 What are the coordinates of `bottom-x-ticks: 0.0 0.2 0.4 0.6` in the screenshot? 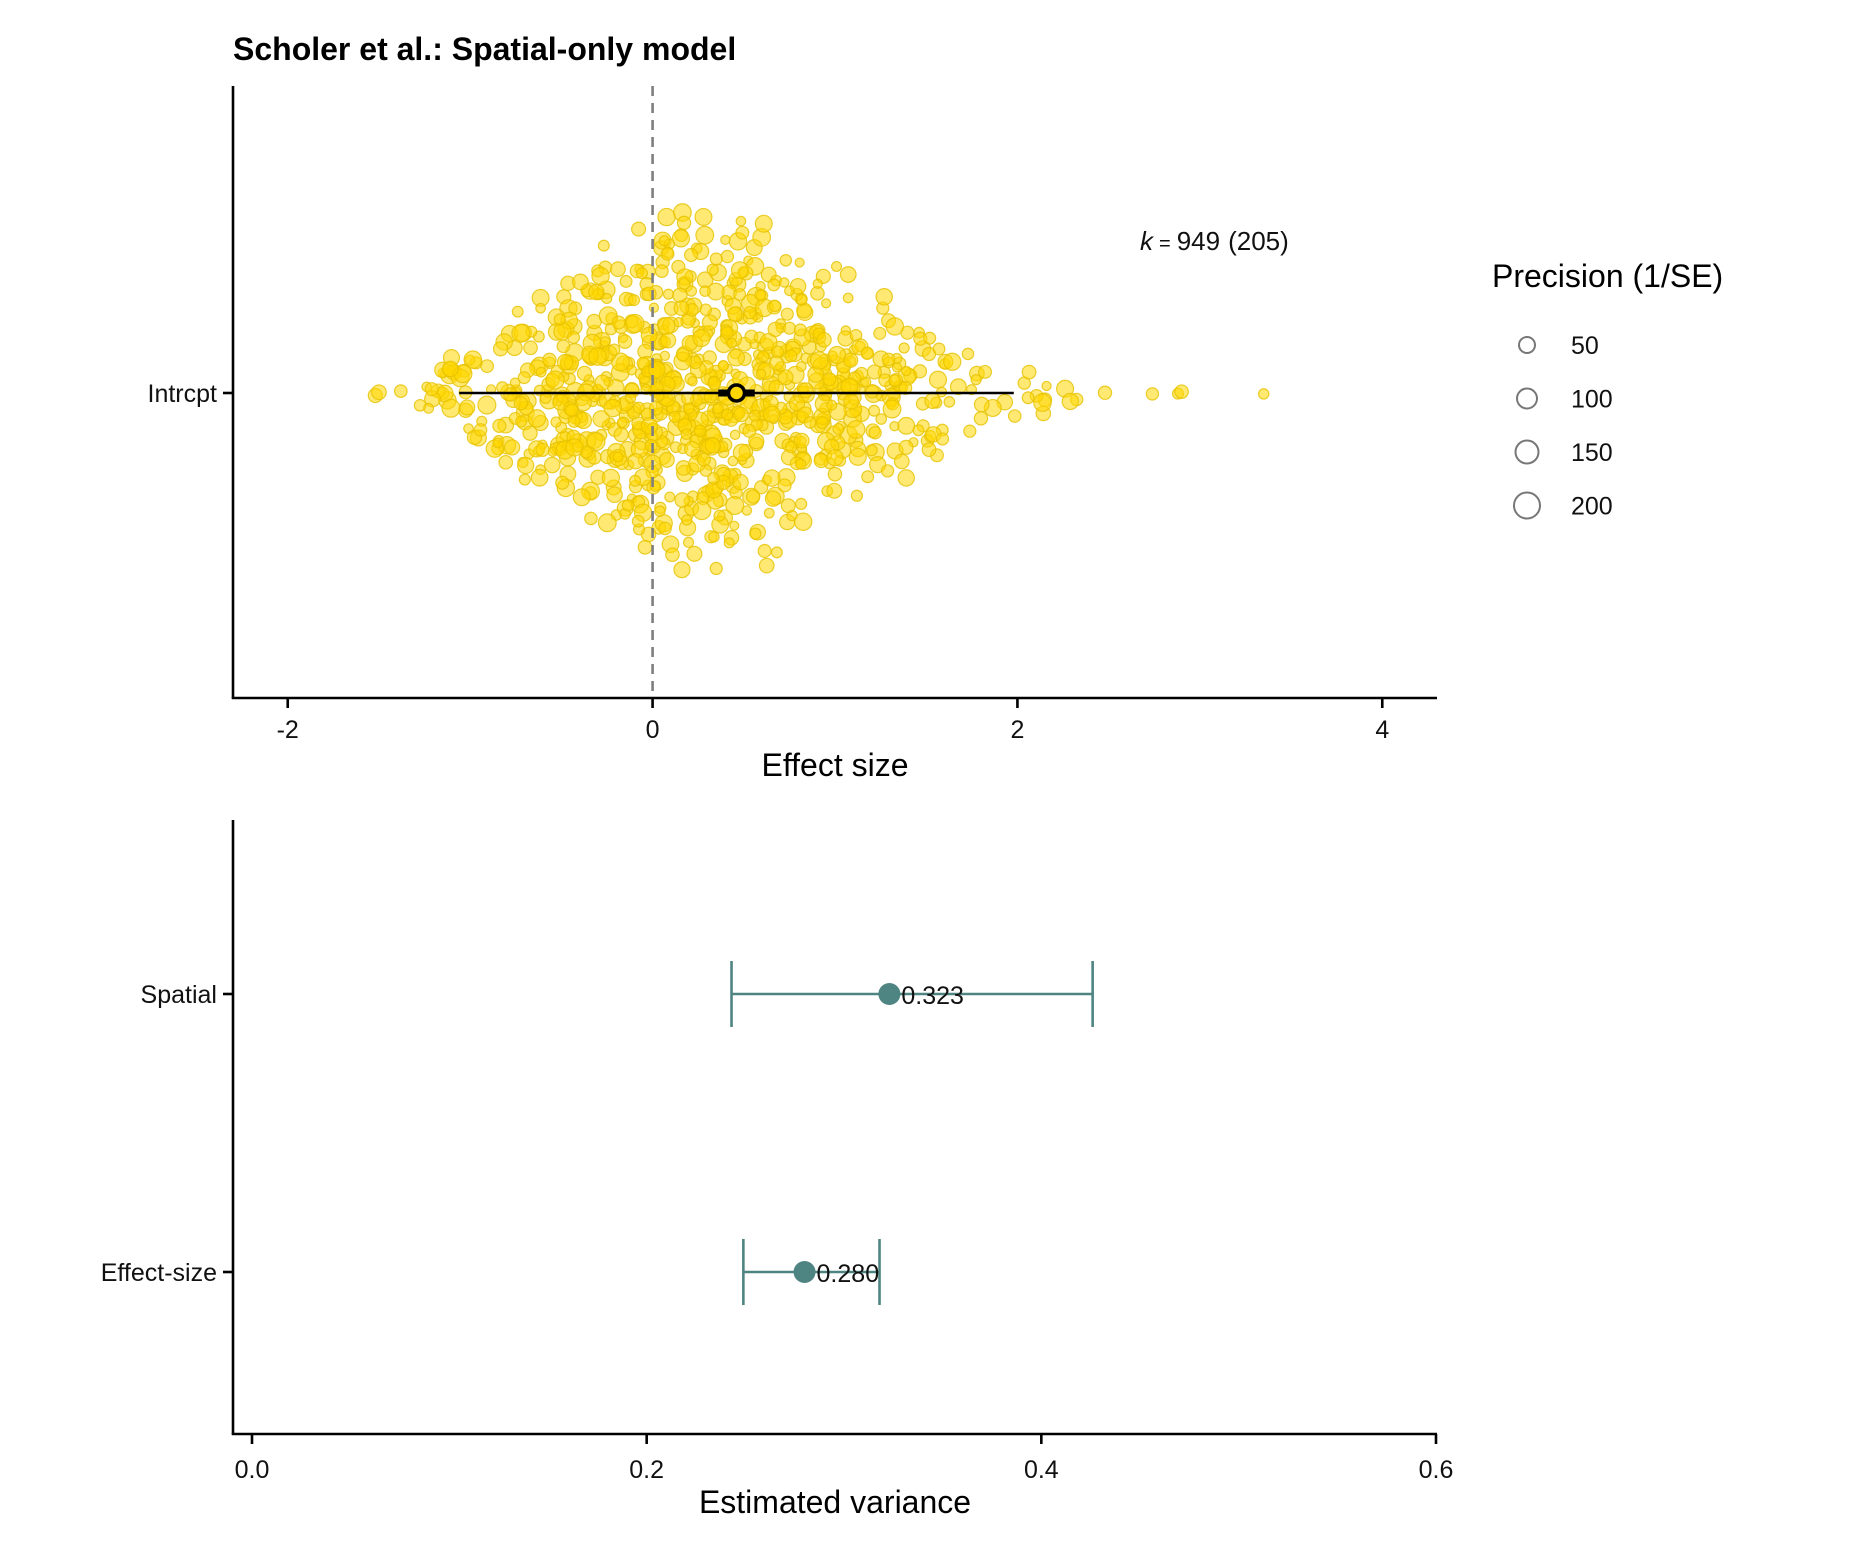 It's located at (844, 1459).